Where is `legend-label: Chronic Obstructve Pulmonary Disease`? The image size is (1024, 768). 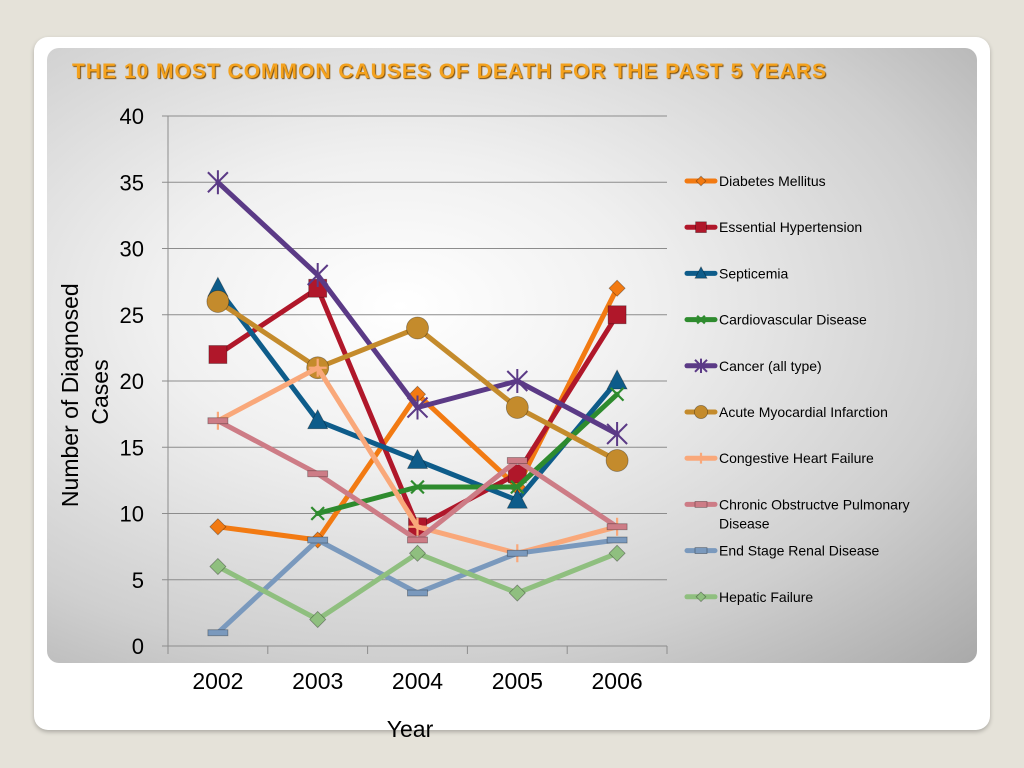
legend-label: Chronic Obstructve Pulmonary Disease is located at coordinates (814, 513).